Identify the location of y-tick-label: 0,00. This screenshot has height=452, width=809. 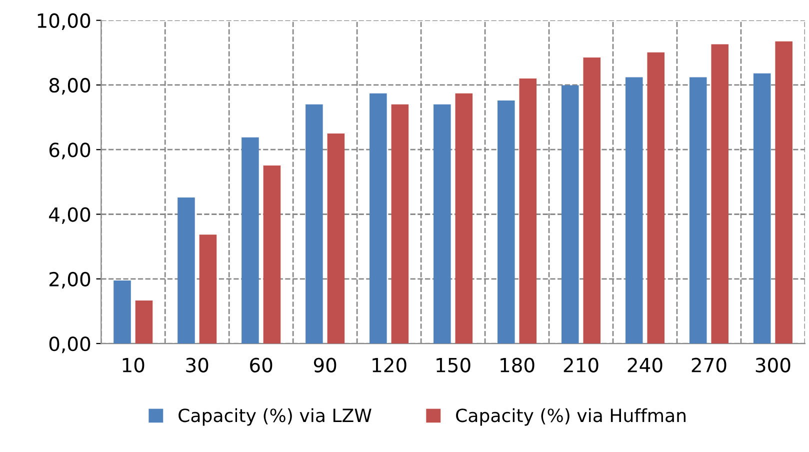
(69, 345).